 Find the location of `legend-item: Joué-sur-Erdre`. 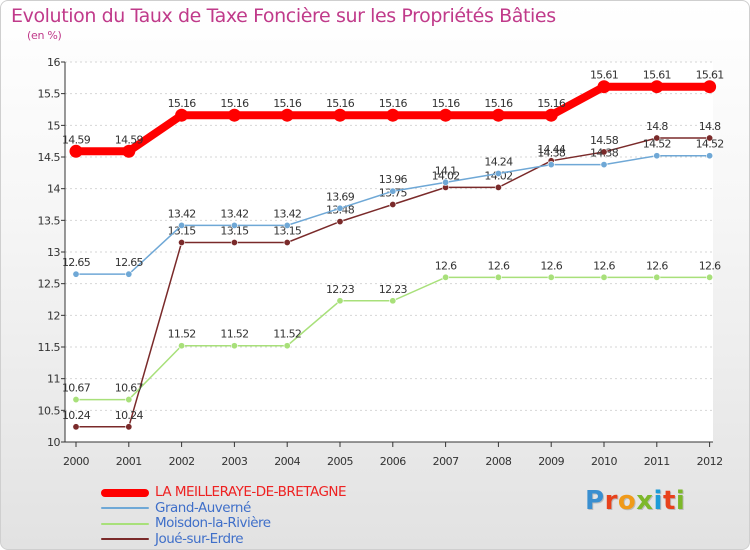

legend-item: Joué-sur-Erdre is located at coordinates (223, 539).